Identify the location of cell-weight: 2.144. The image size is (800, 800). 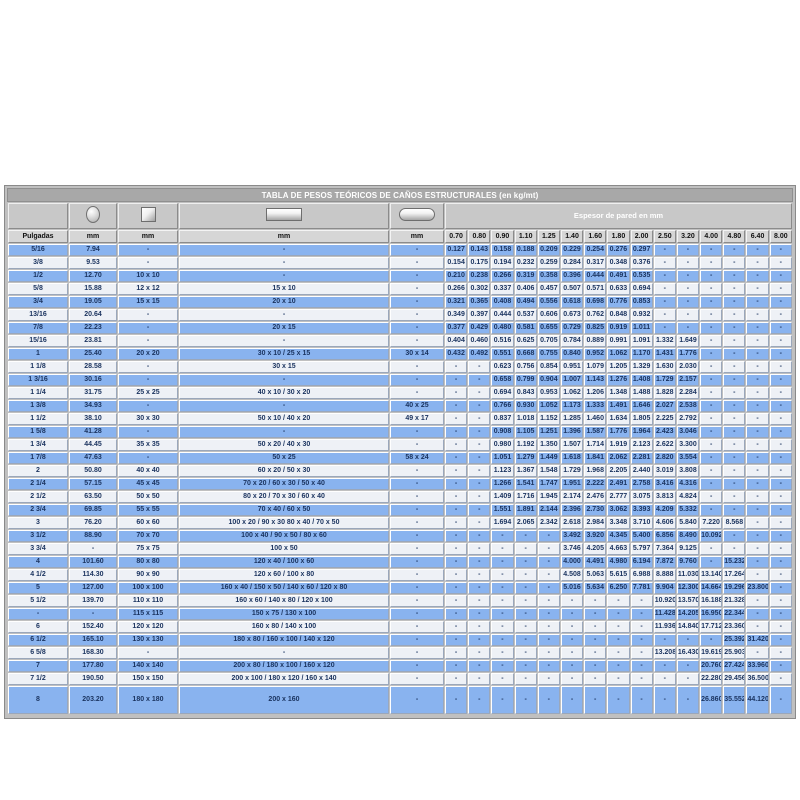
(548, 510).